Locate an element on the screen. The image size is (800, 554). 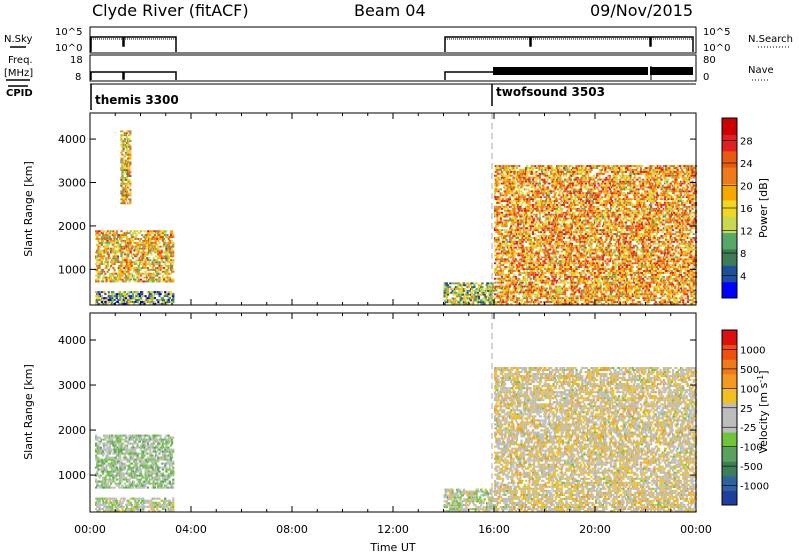
nave-label: Nave is located at coordinates (761, 70).